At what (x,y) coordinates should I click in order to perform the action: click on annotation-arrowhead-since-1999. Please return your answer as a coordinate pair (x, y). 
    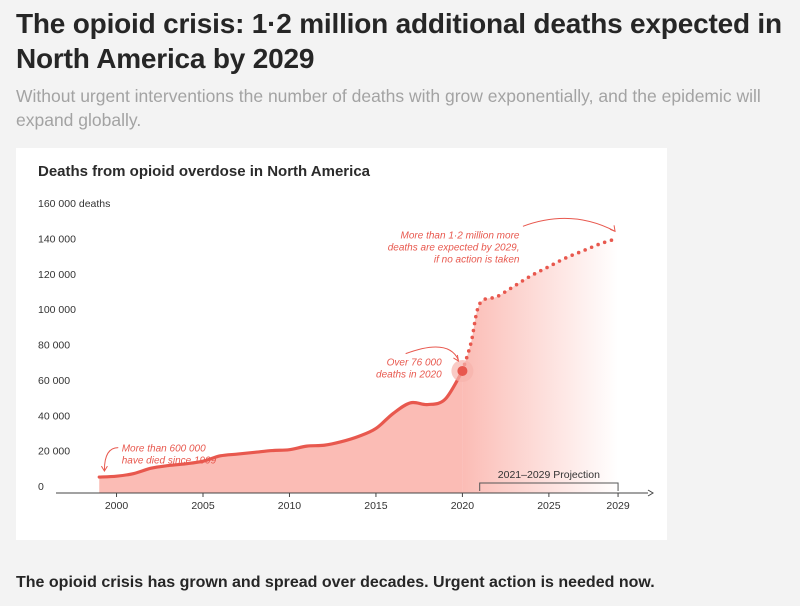
    Looking at the image, I should click on (104, 469).